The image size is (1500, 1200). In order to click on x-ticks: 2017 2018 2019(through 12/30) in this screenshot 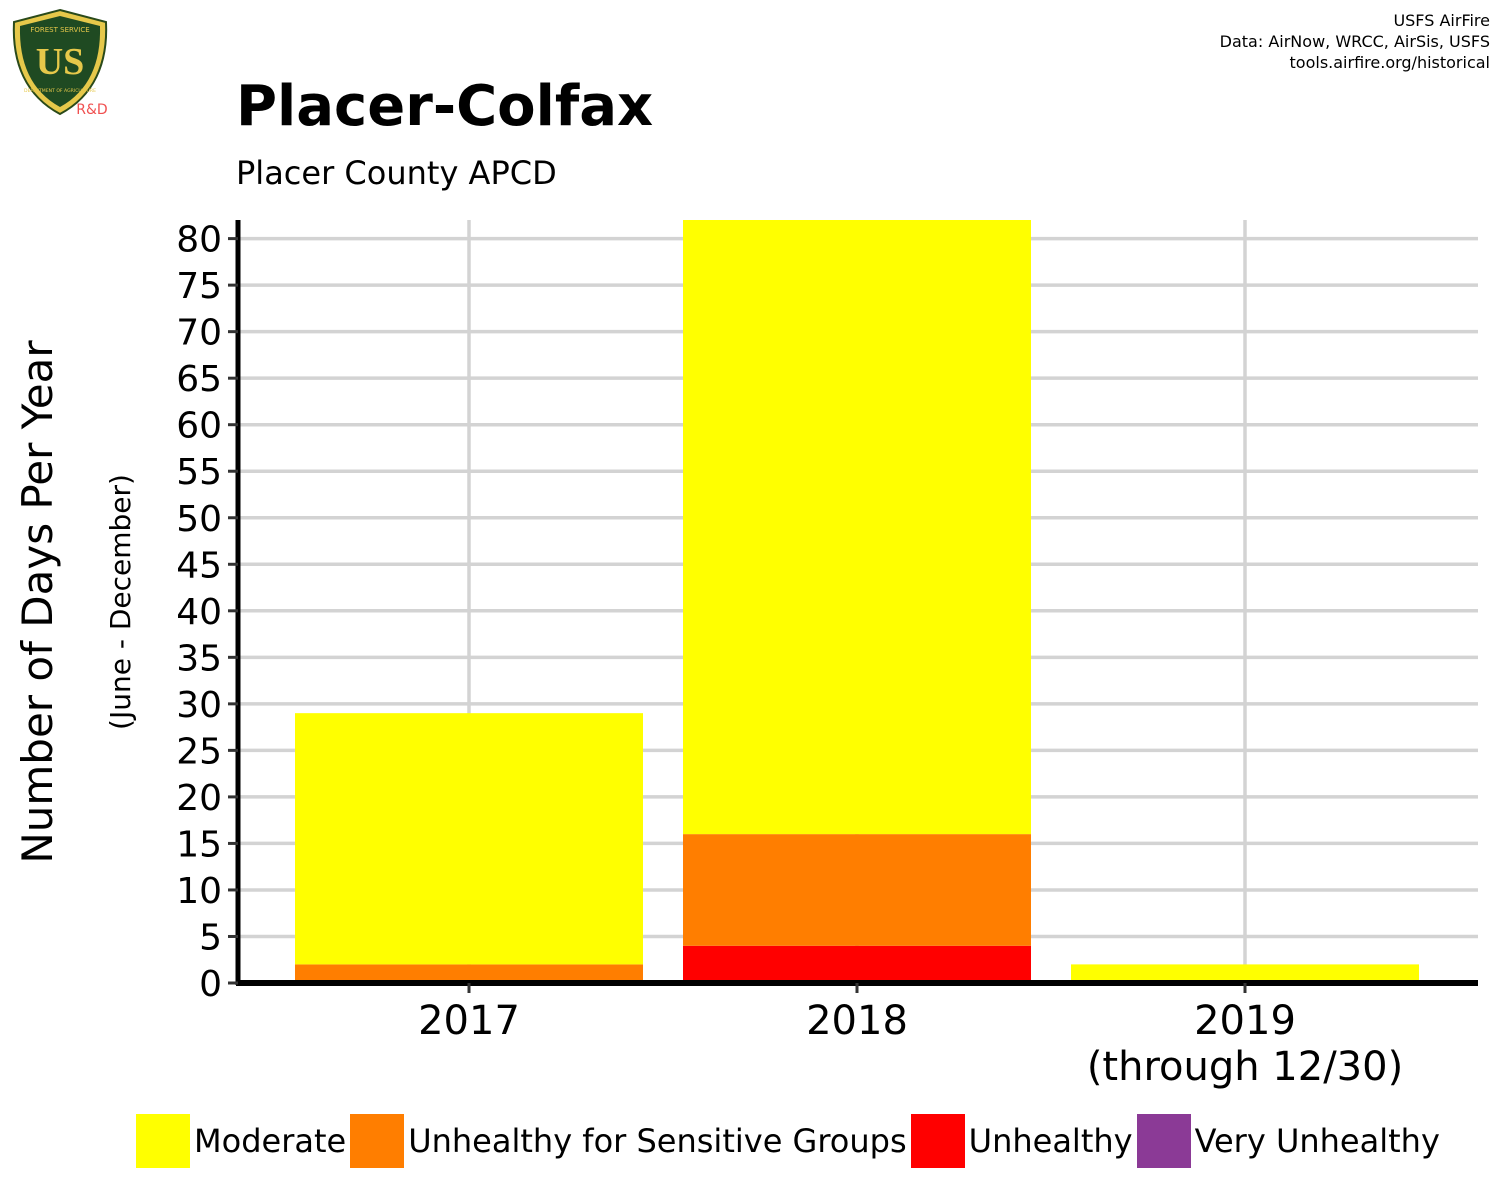, I will do `click(910, 1036)`.